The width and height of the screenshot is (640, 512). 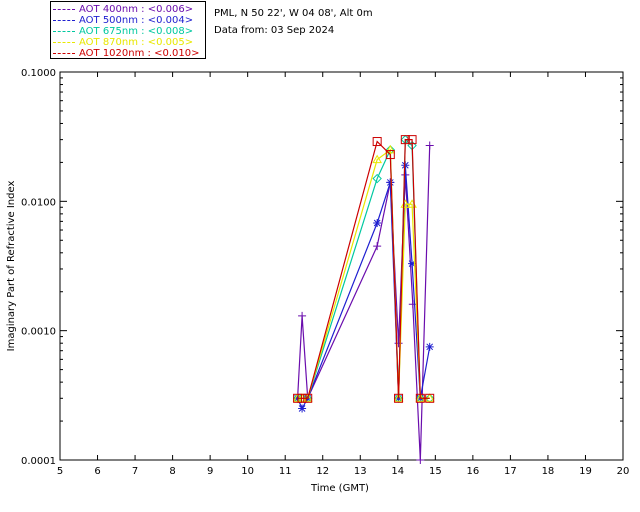 What do you see at coordinates (360, 471) in the screenshot?
I see `x-tick-label: 13` at bounding box center [360, 471].